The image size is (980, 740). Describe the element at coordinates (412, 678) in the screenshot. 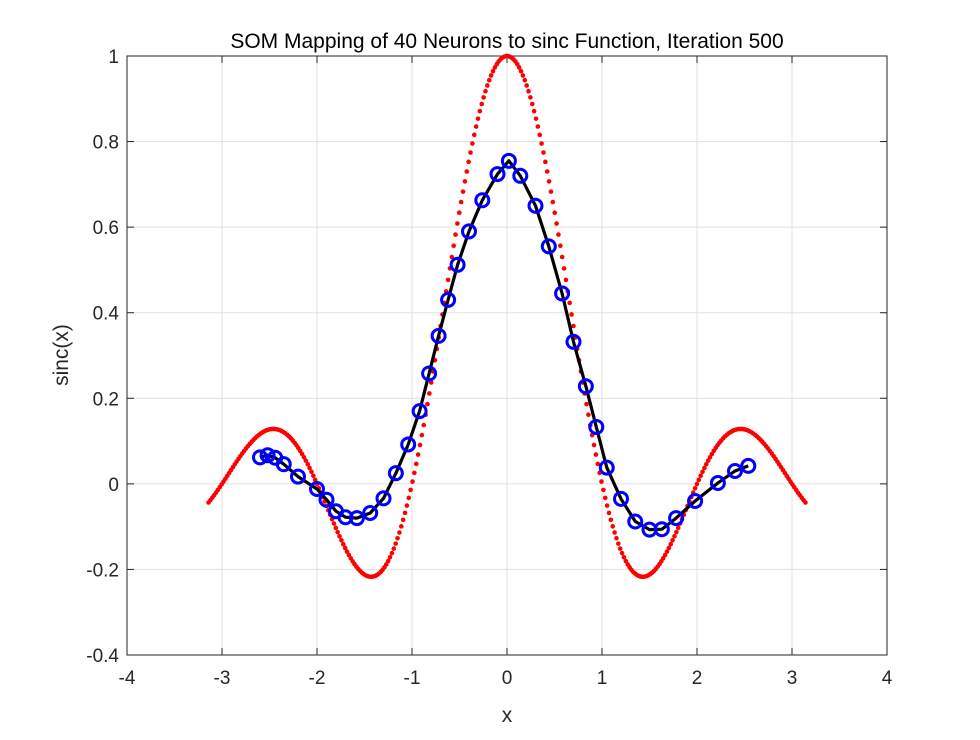

I see `x-tick-label: -1` at that location.